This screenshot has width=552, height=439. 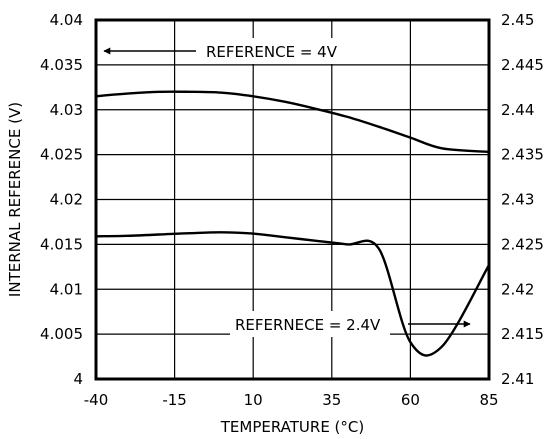 What do you see at coordinates (517, 110) in the screenshot?
I see `y-right-tick-label: 2.44` at bounding box center [517, 110].